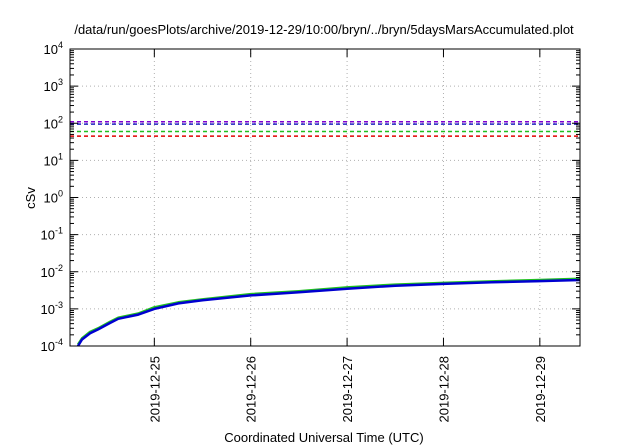 Image resolution: width=640 pixels, height=448 pixels. I want to click on y-tick-label: 10², so click(53, 122).